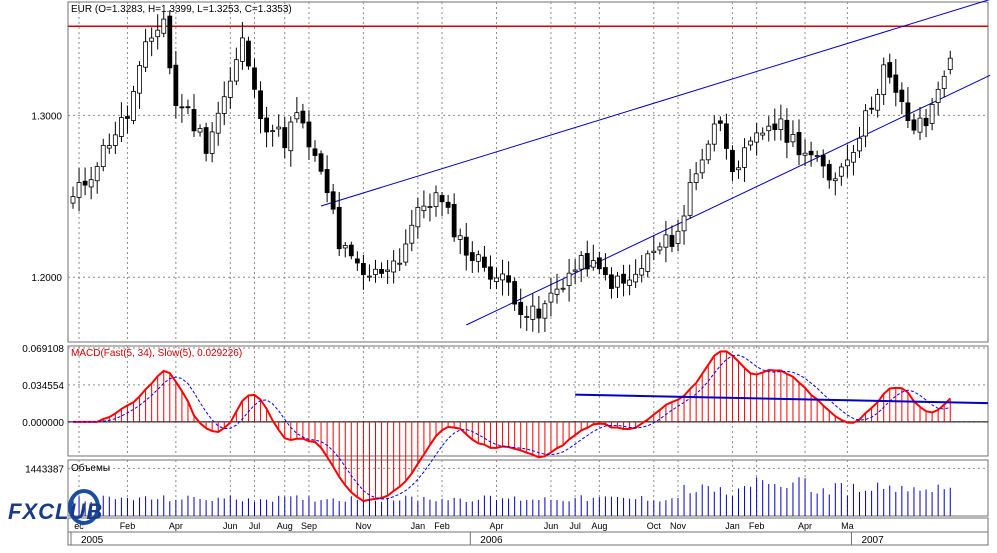  Describe the element at coordinates (46, 116) in the screenshot. I see `price-tick-label: 1.3000` at that location.